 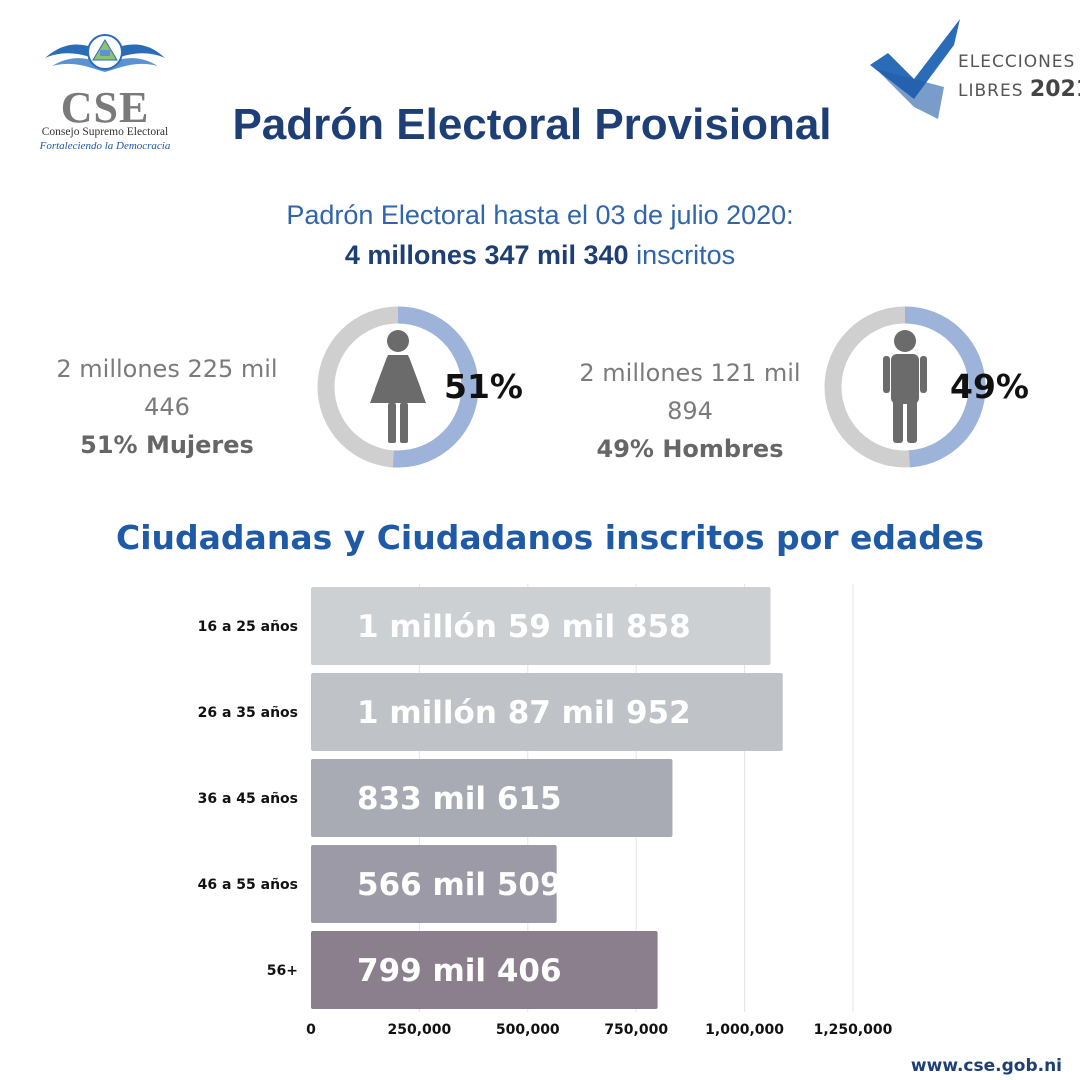 What do you see at coordinates (636, 1030) in the screenshot?
I see `x-tick-label: 750,000` at bounding box center [636, 1030].